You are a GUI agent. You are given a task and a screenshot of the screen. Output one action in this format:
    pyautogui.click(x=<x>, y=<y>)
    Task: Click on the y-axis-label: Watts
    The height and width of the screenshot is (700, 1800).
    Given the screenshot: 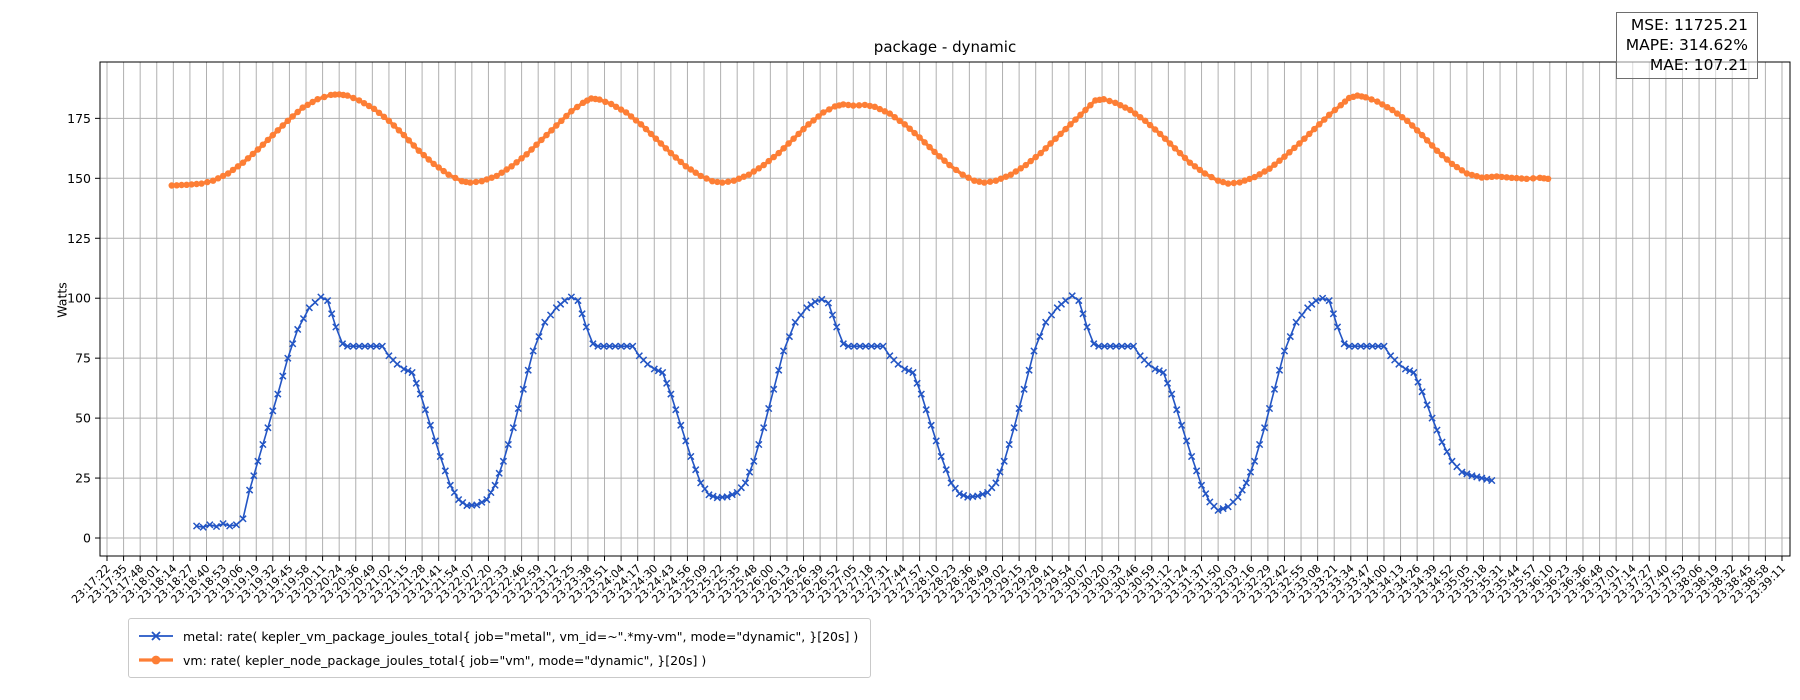 What is the action you would take?
    pyautogui.click(x=62, y=300)
    